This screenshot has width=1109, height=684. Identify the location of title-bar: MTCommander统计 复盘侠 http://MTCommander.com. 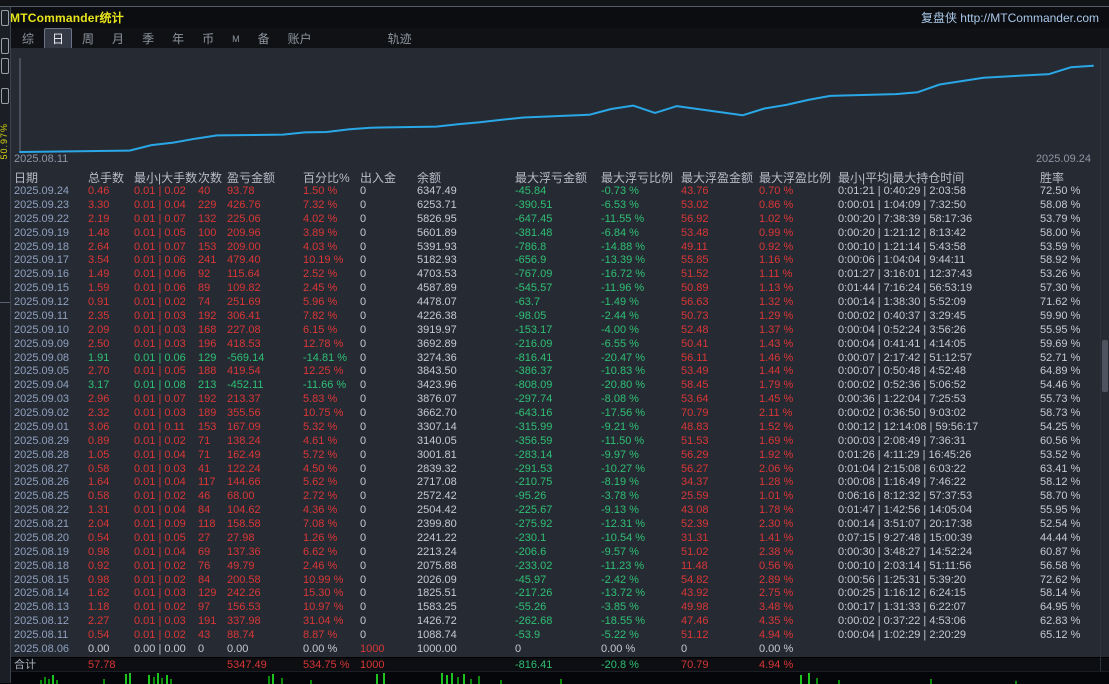
(554, 17).